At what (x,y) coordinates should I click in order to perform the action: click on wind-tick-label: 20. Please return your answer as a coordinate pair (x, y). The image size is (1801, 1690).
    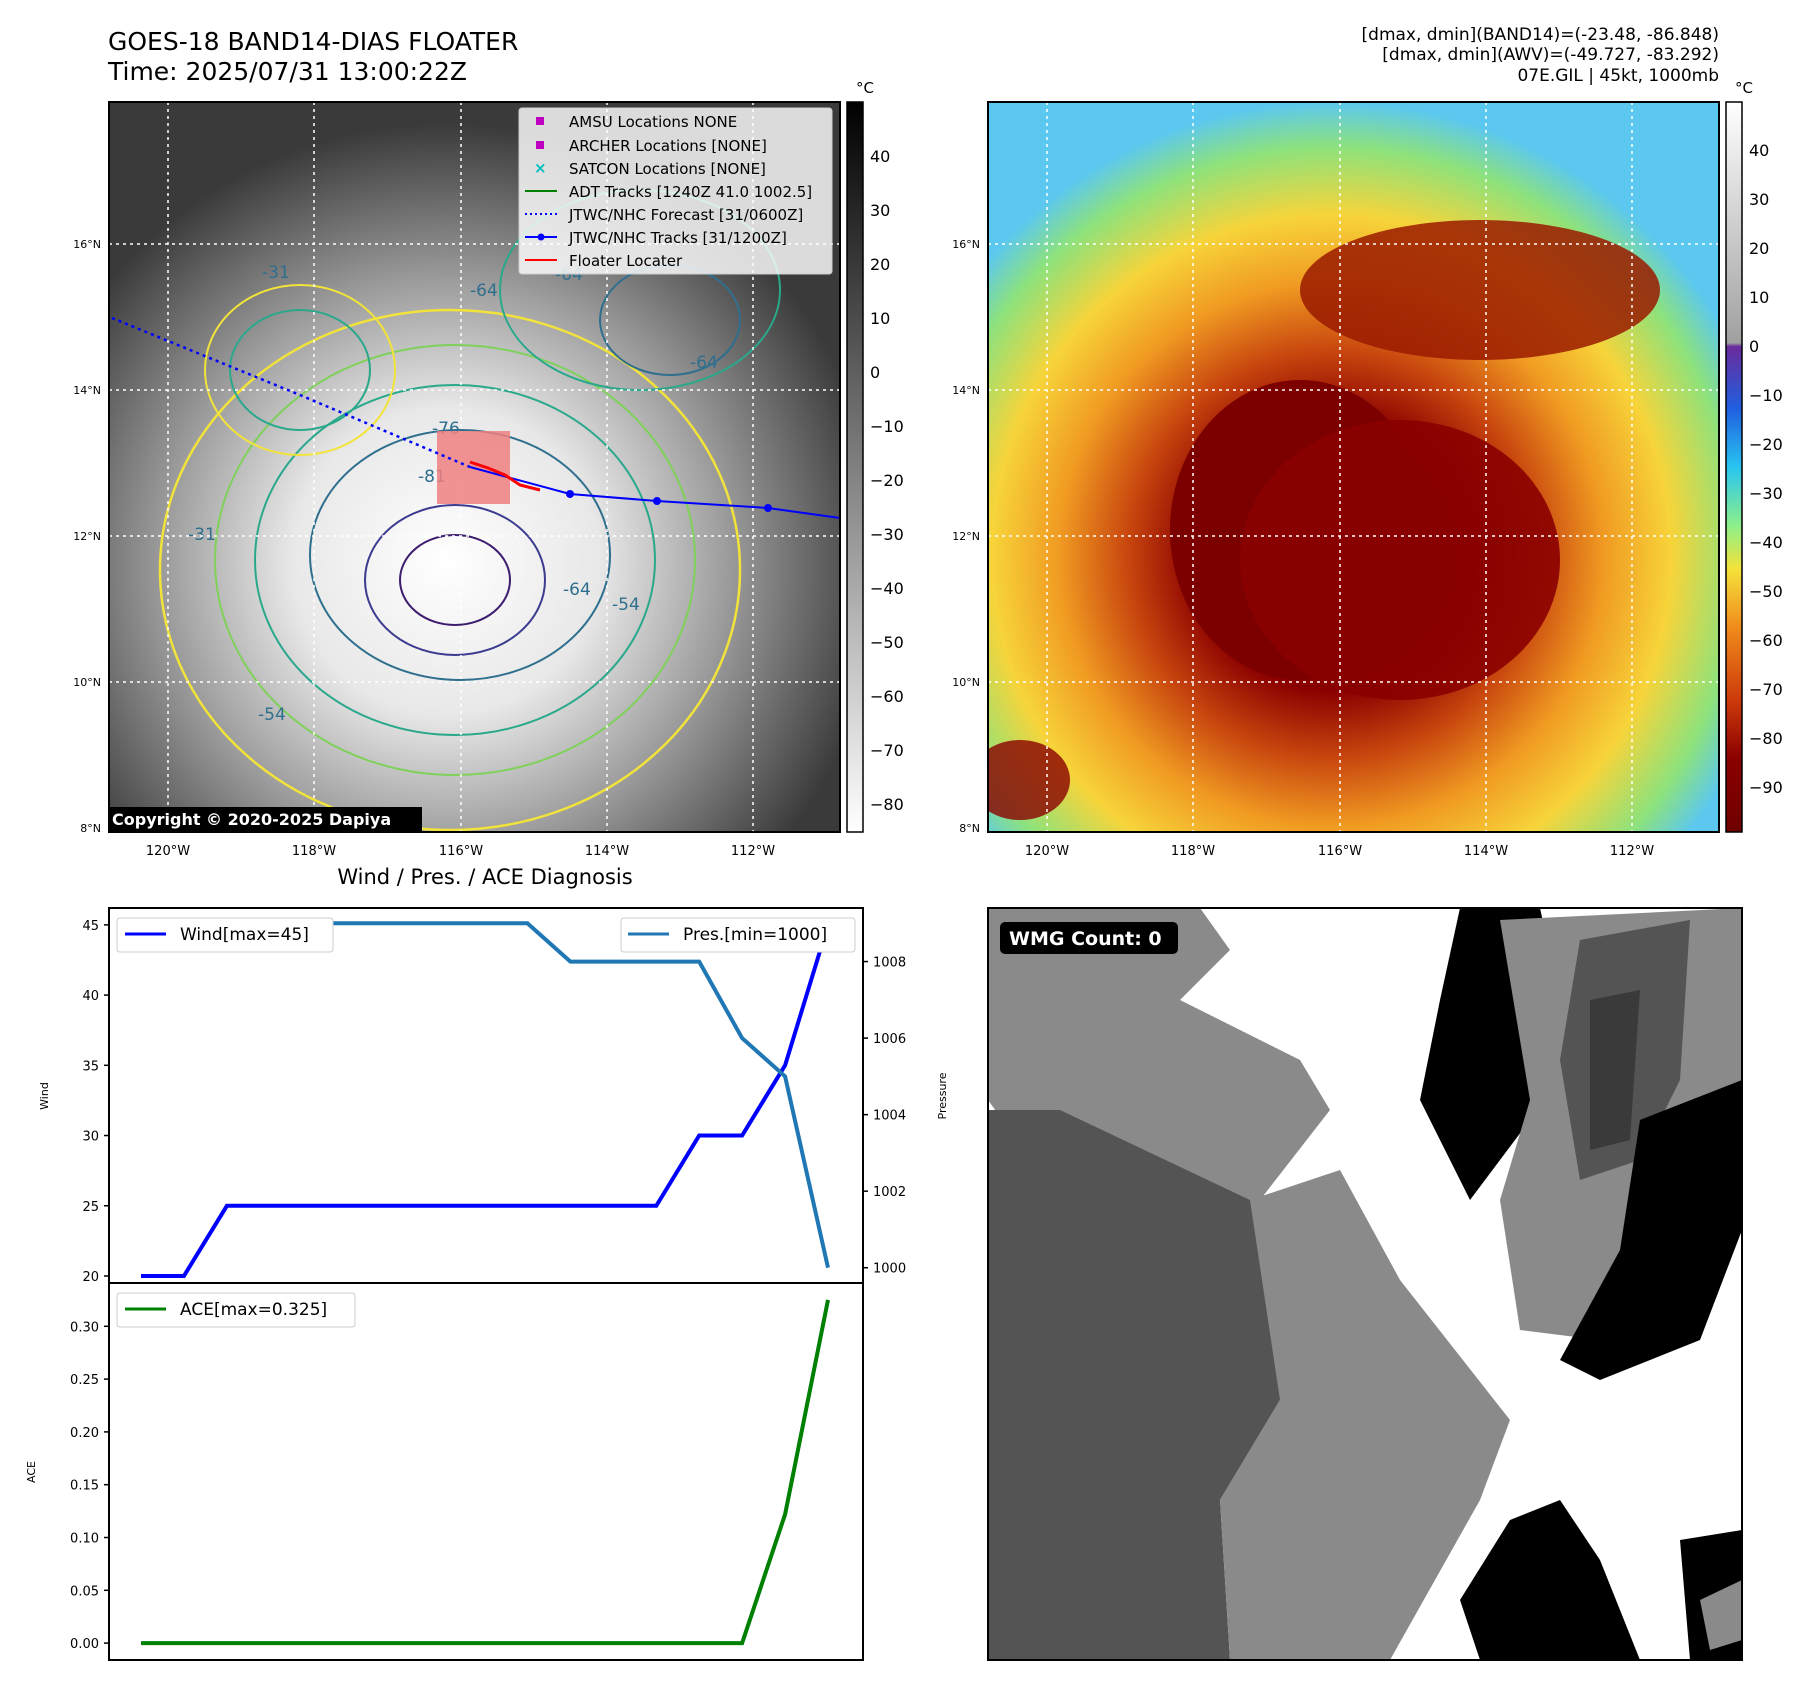
    Looking at the image, I should click on (90, 1277).